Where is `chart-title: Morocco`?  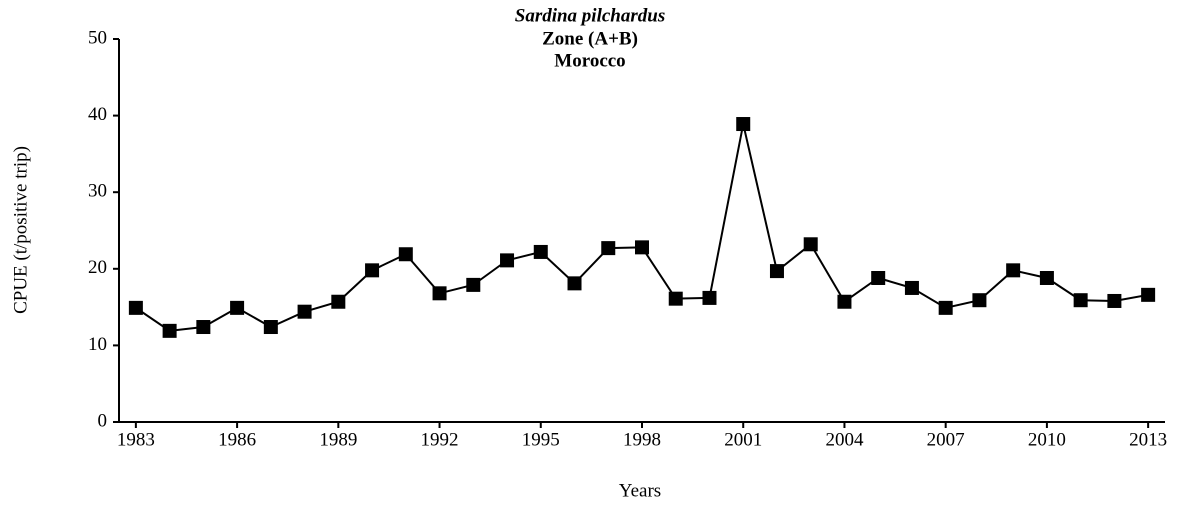 chart-title: Morocco is located at coordinates (589, 60).